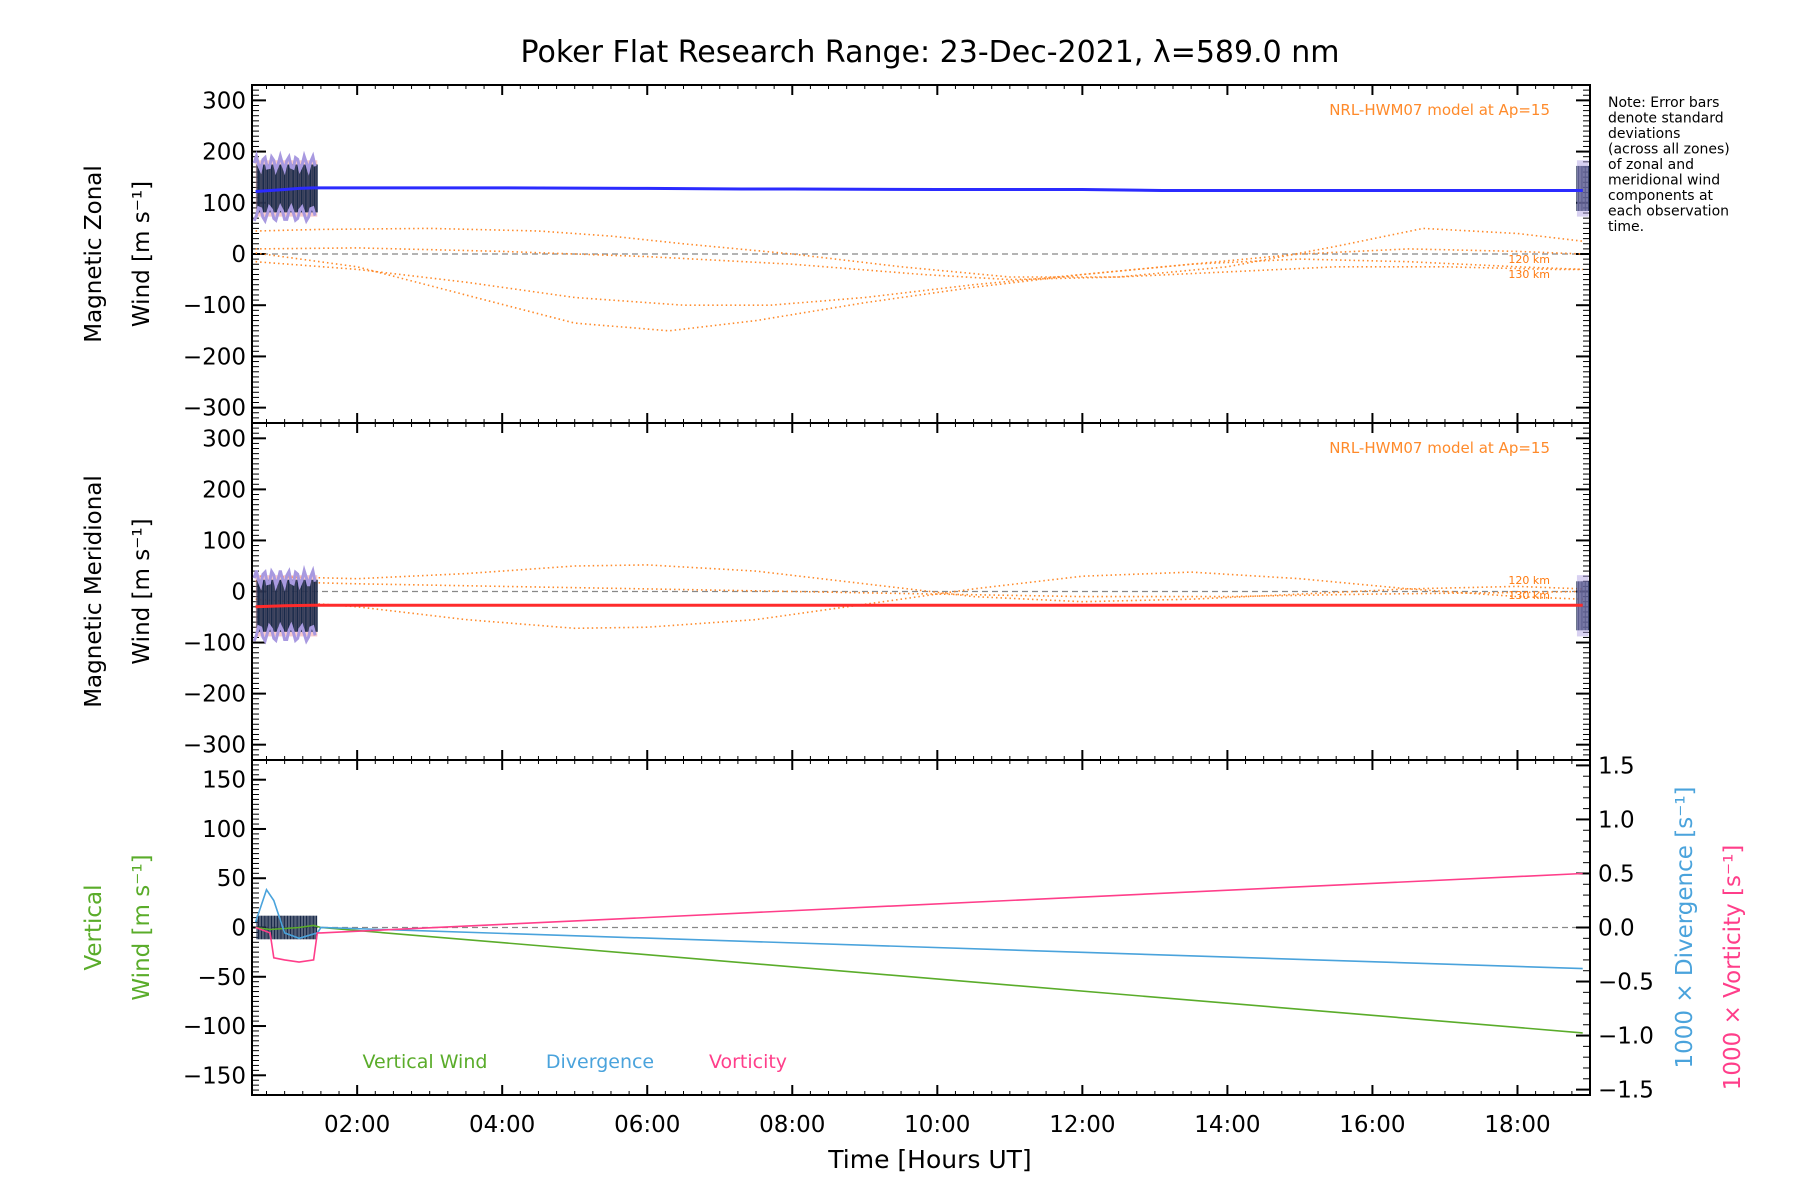 The width and height of the screenshot is (1800, 1200). I want to click on y-axis-label-line1: Magnetic Zonal, so click(94, 254).